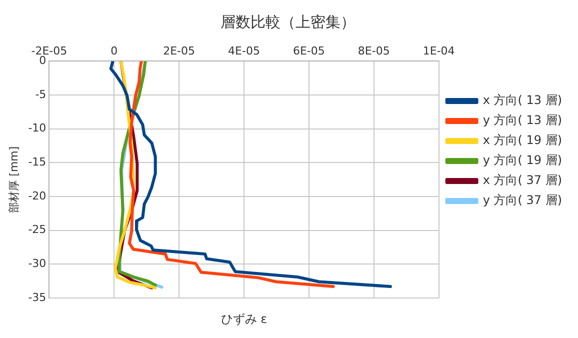 The width and height of the screenshot is (578, 338). I want to click on y-tick-label: -15, so click(37, 162).